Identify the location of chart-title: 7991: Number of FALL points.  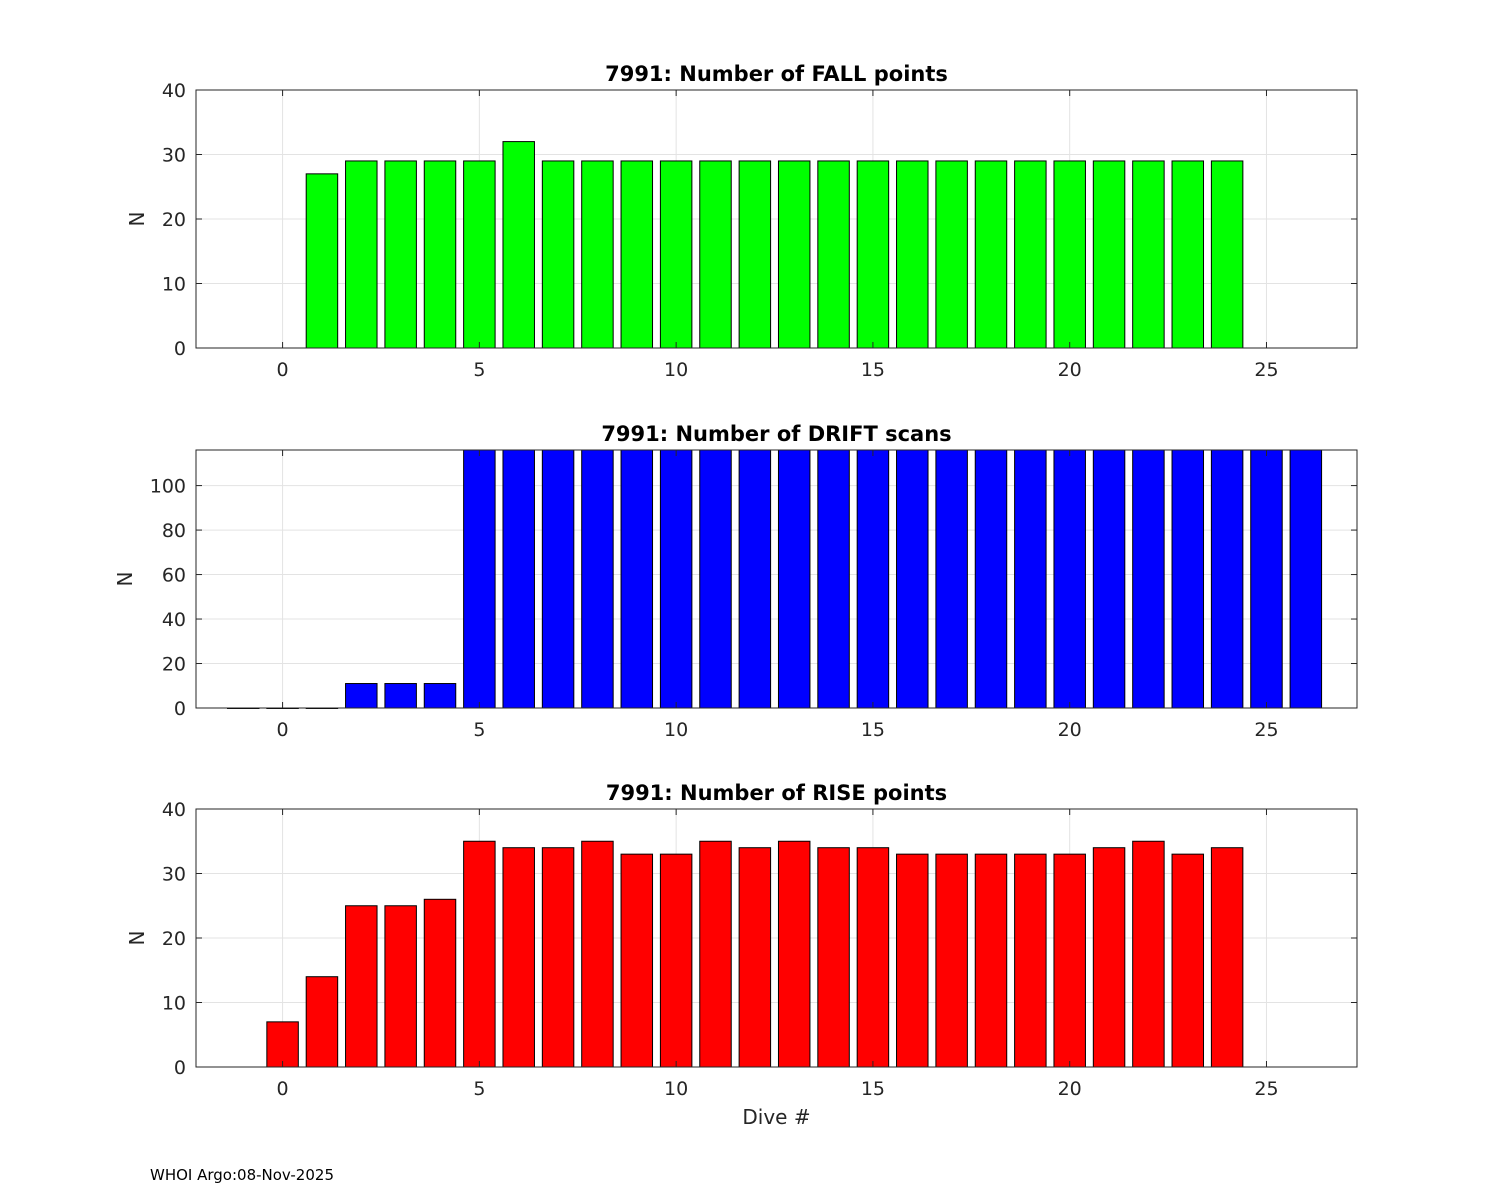
(776, 74).